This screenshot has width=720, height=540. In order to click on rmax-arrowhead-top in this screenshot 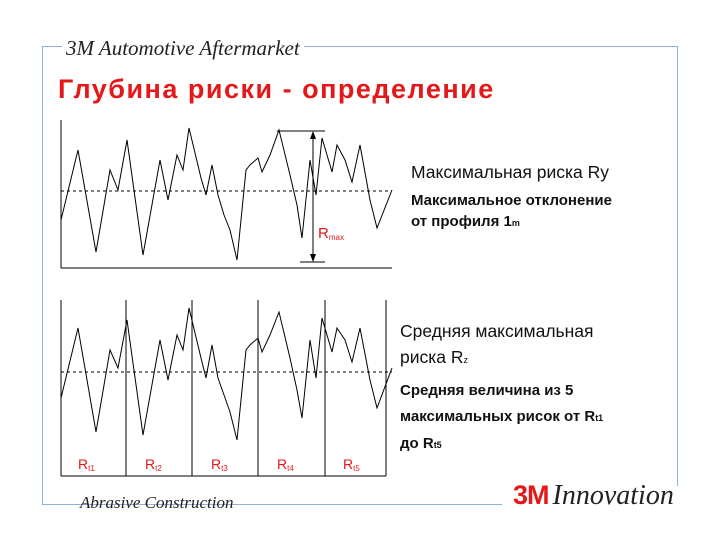, I will do `click(313, 135)`.